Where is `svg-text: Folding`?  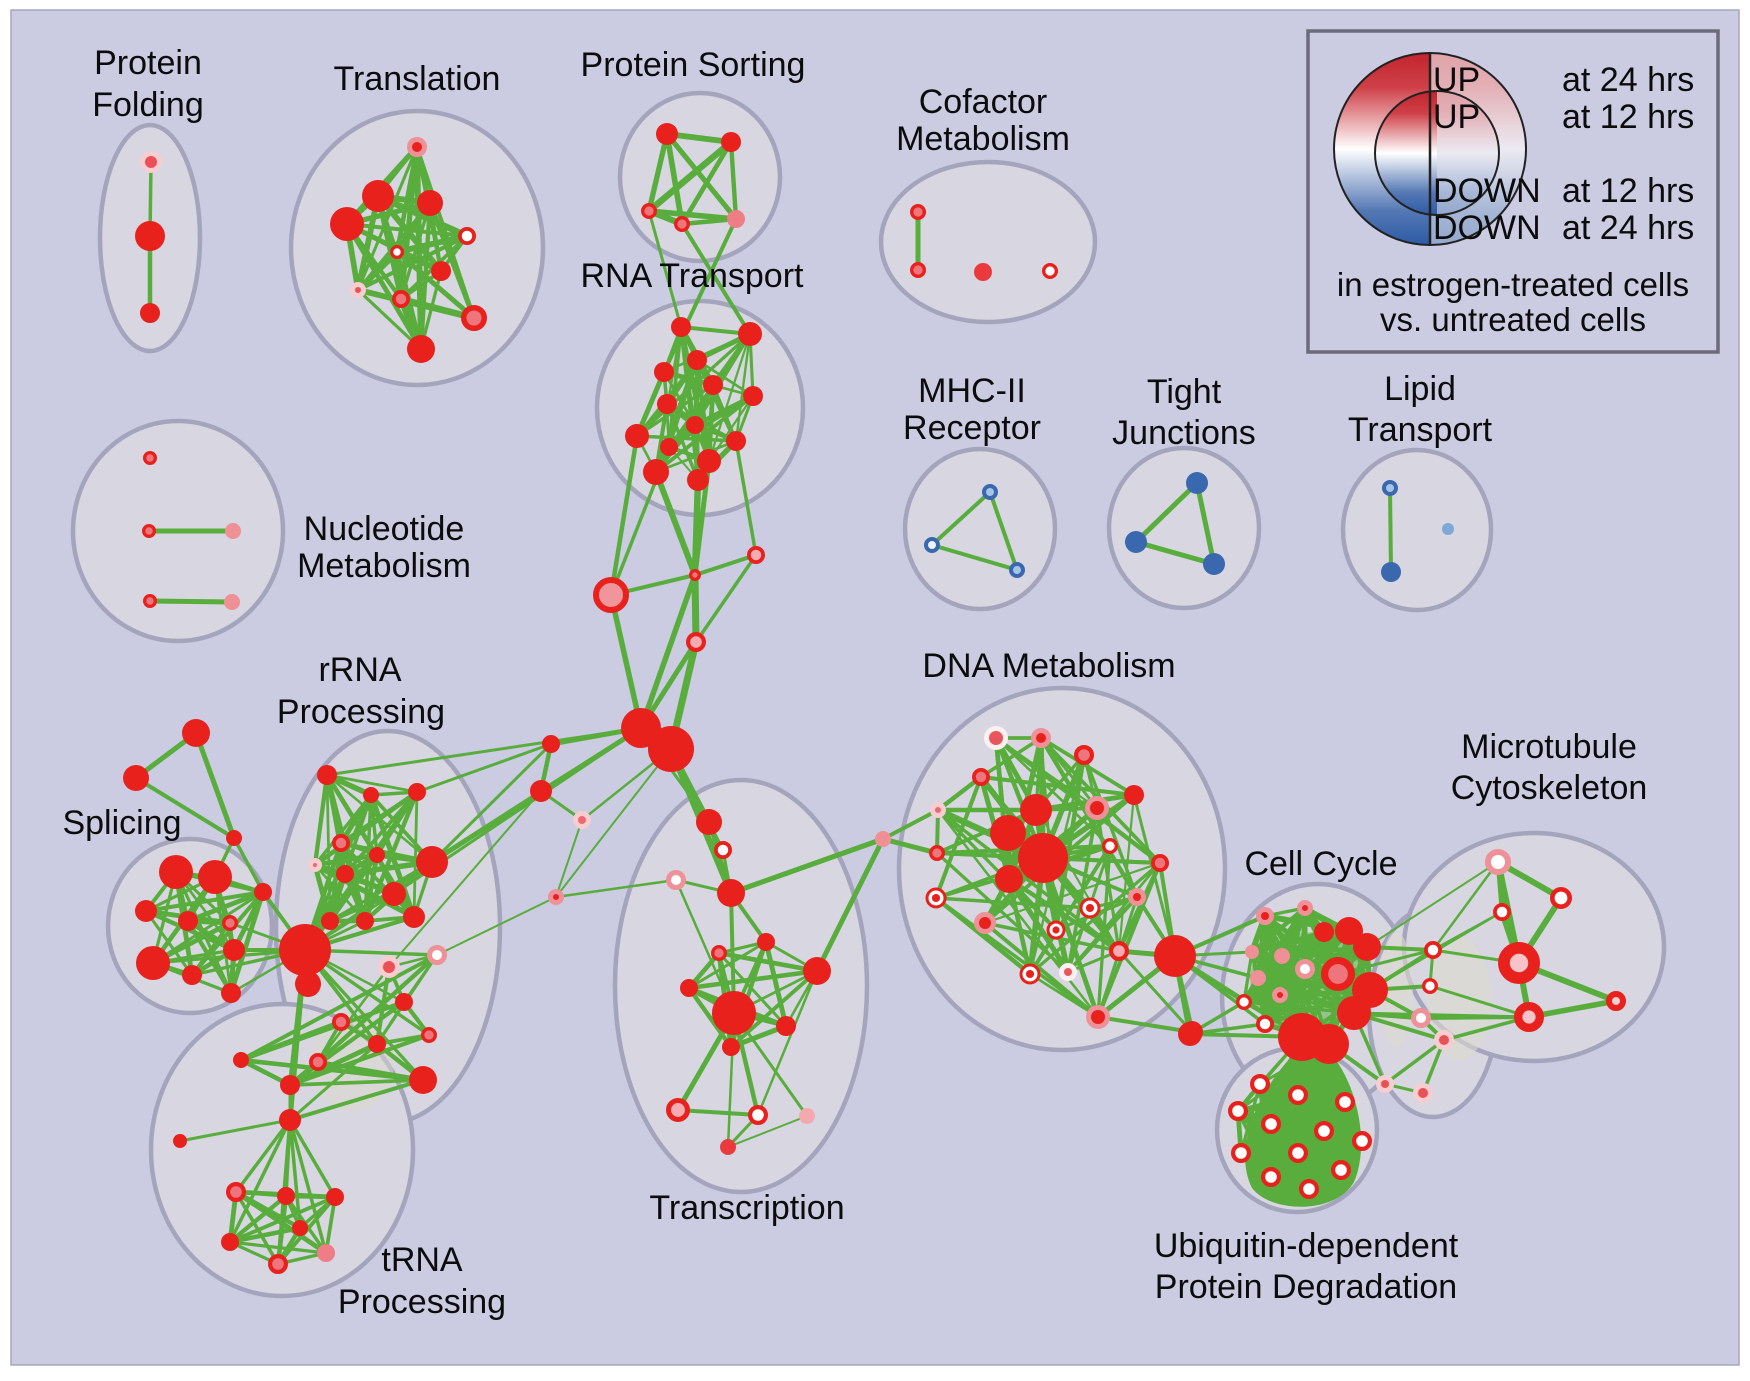
svg-text: Folding is located at coordinates (148, 105).